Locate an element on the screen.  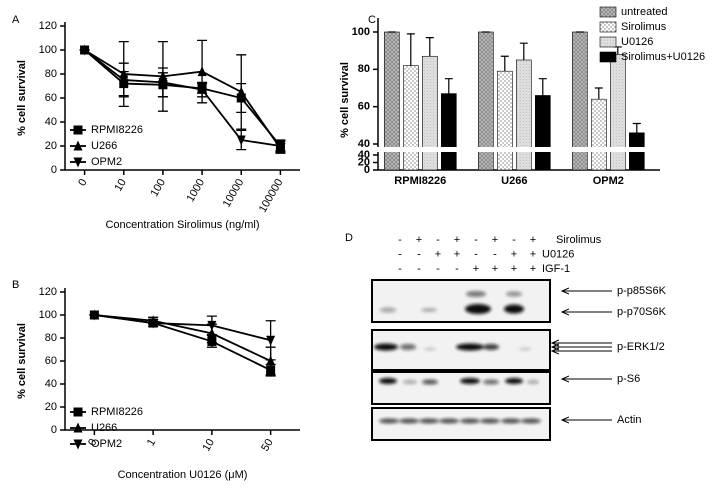
axis-break is located at coordinates (517, 149).